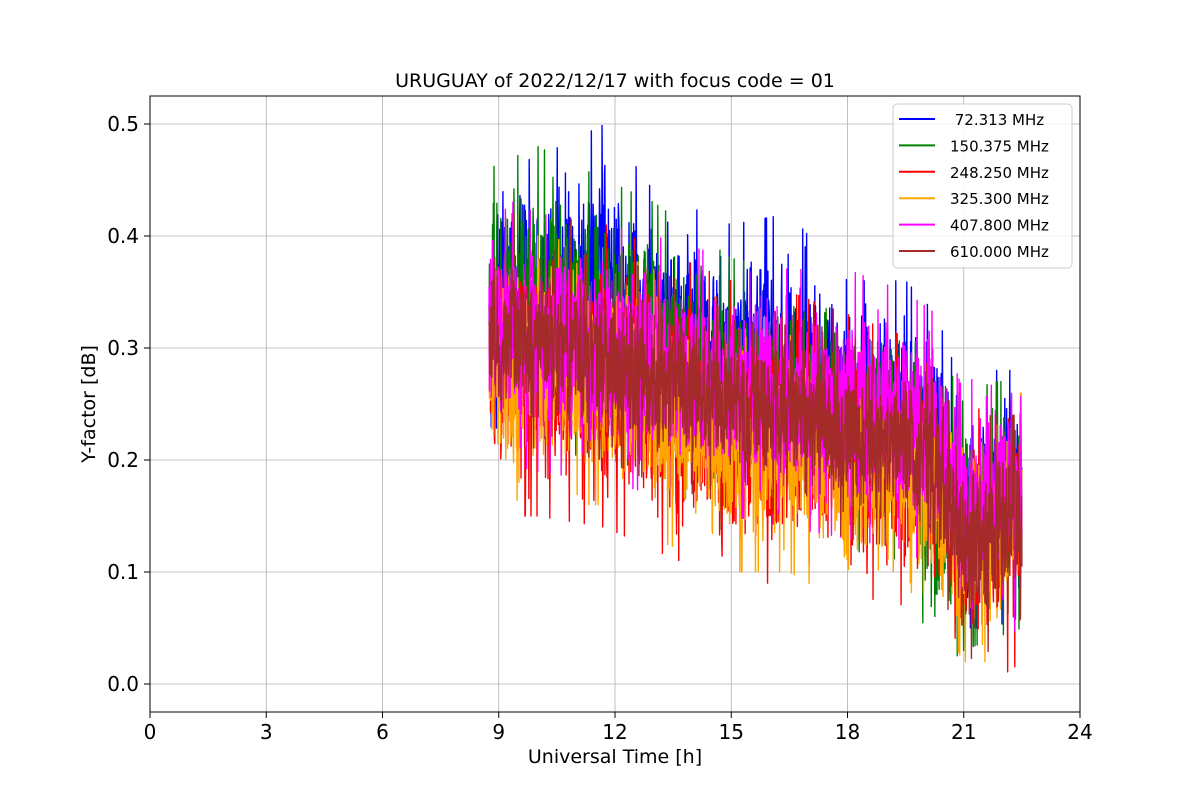 The image size is (1200, 800). I want to click on x-tick-label: 24, so click(1079, 732).